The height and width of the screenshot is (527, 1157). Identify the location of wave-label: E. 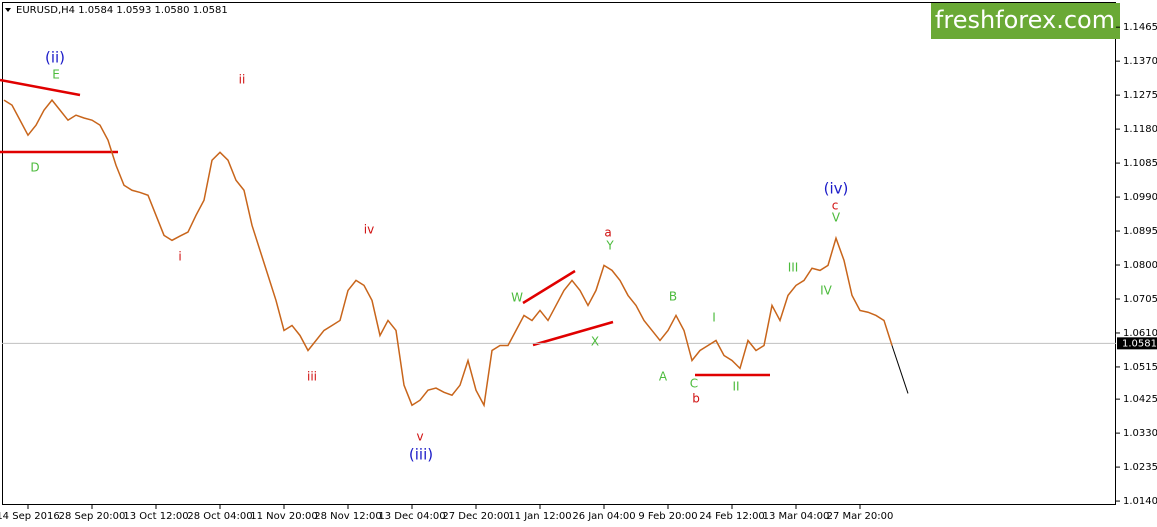
(56, 75).